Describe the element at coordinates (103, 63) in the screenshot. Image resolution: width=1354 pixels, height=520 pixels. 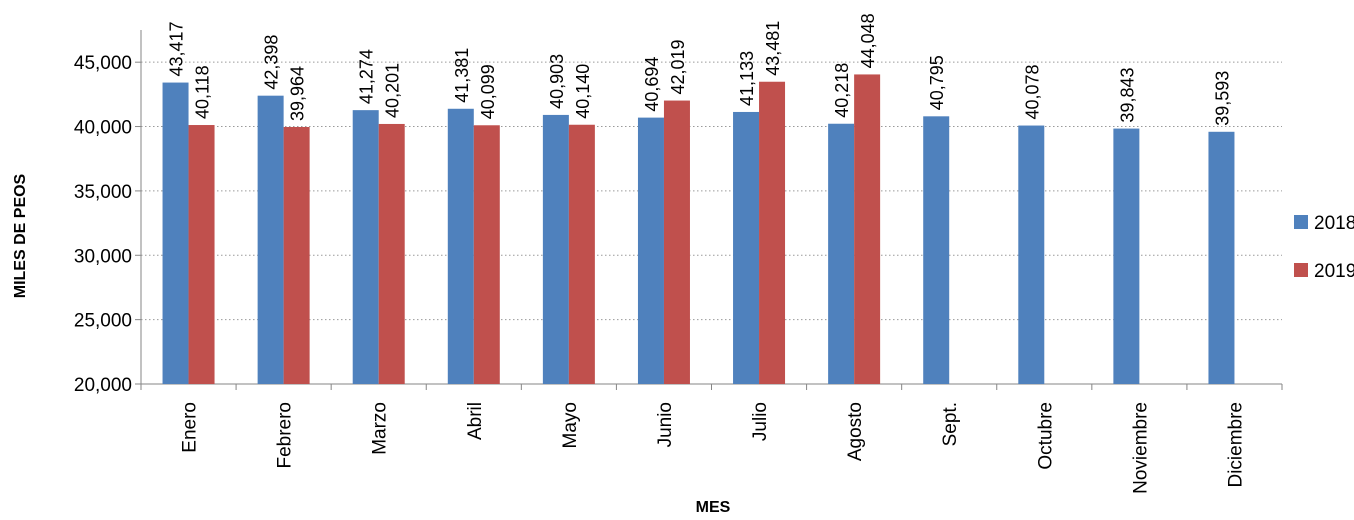
I see `y-tick-label: 45,000` at that location.